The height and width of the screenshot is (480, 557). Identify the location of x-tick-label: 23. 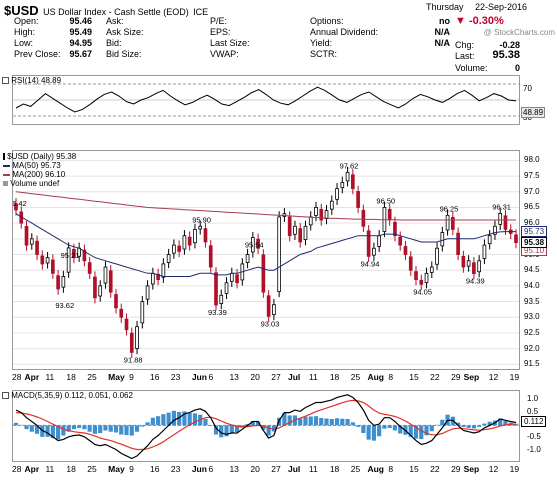
(175, 377).